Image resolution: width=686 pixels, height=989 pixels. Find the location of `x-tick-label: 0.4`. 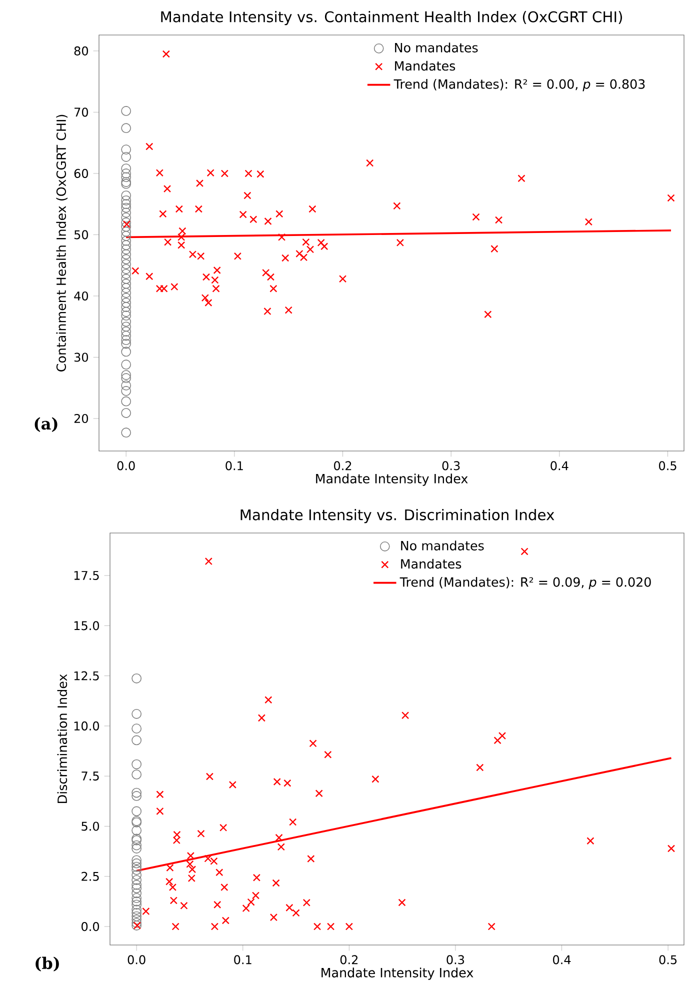

x-tick-label: 0.4 is located at coordinates (559, 465).